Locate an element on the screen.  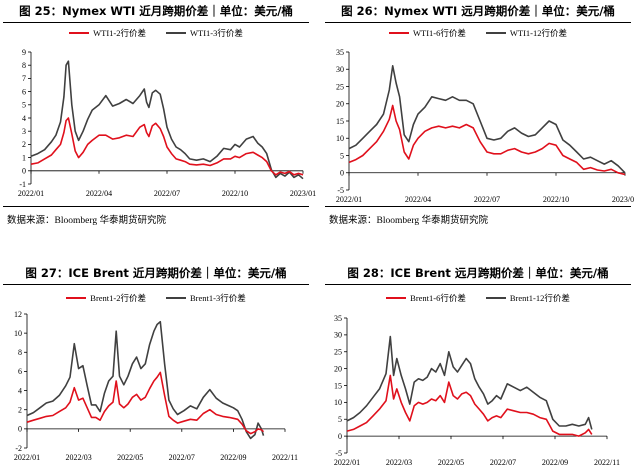
legend-item: WTI1-6行价差 is located at coordinates (427, 33).